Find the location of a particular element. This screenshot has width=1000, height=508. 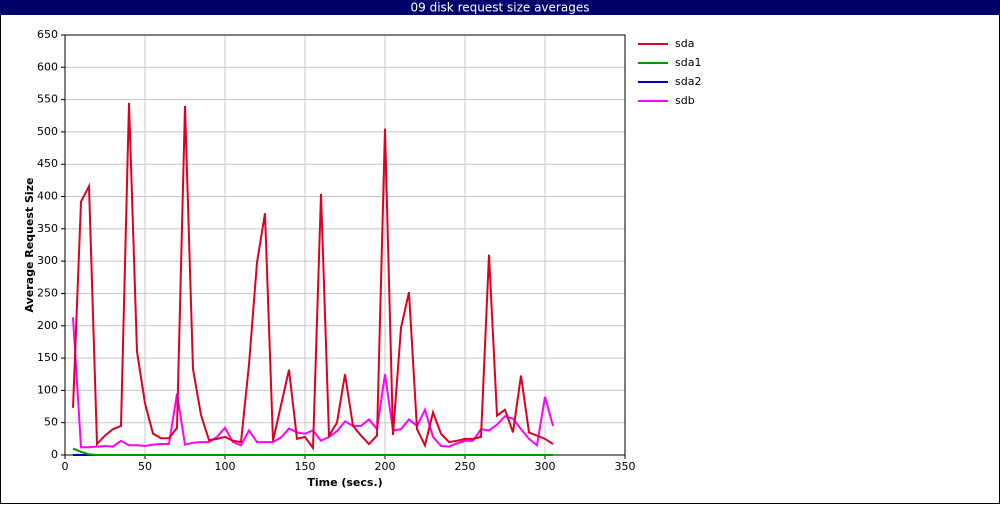

x-tick-label: 200 is located at coordinates (385, 466).